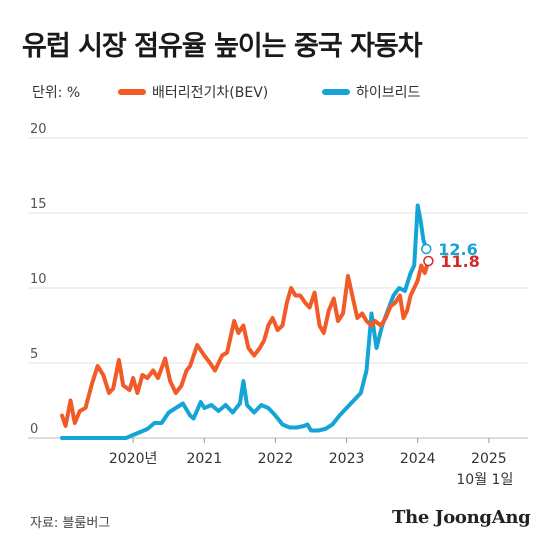 This screenshot has width=560, height=555. I want to click on legend-item-bev: 배터리전기차(BEV), so click(193, 92).